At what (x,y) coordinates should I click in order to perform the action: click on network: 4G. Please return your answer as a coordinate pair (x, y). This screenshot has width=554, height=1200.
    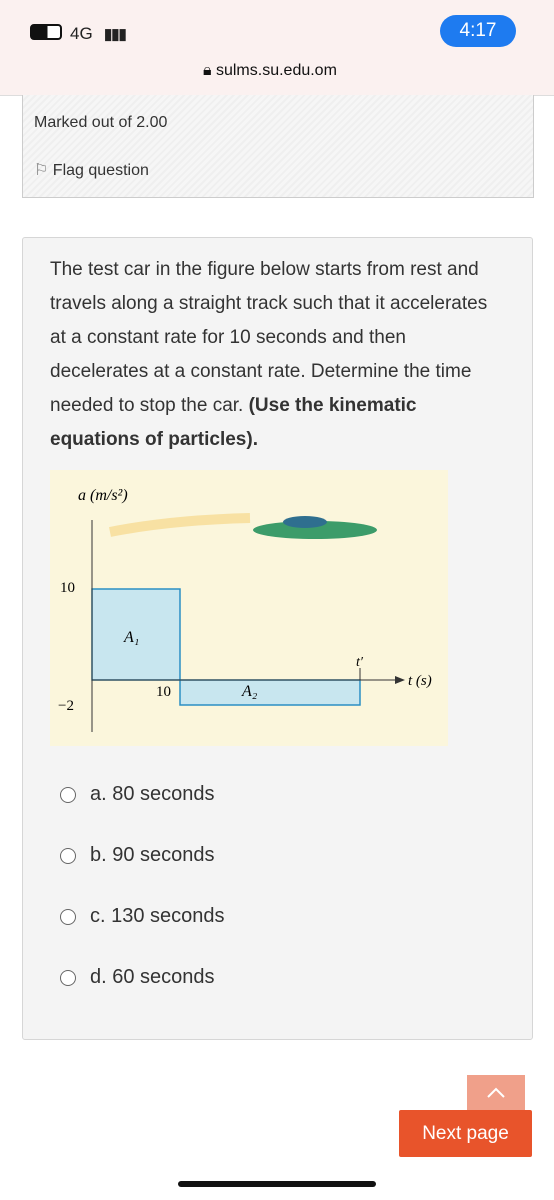
    Looking at the image, I should click on (81, 33).